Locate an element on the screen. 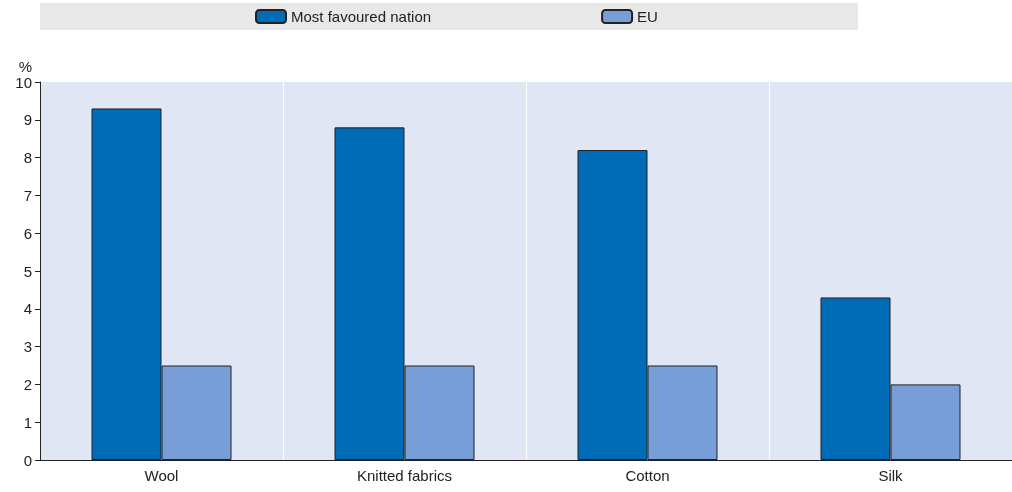  y-tick-label: 2 is located at coordinates (27, 384).